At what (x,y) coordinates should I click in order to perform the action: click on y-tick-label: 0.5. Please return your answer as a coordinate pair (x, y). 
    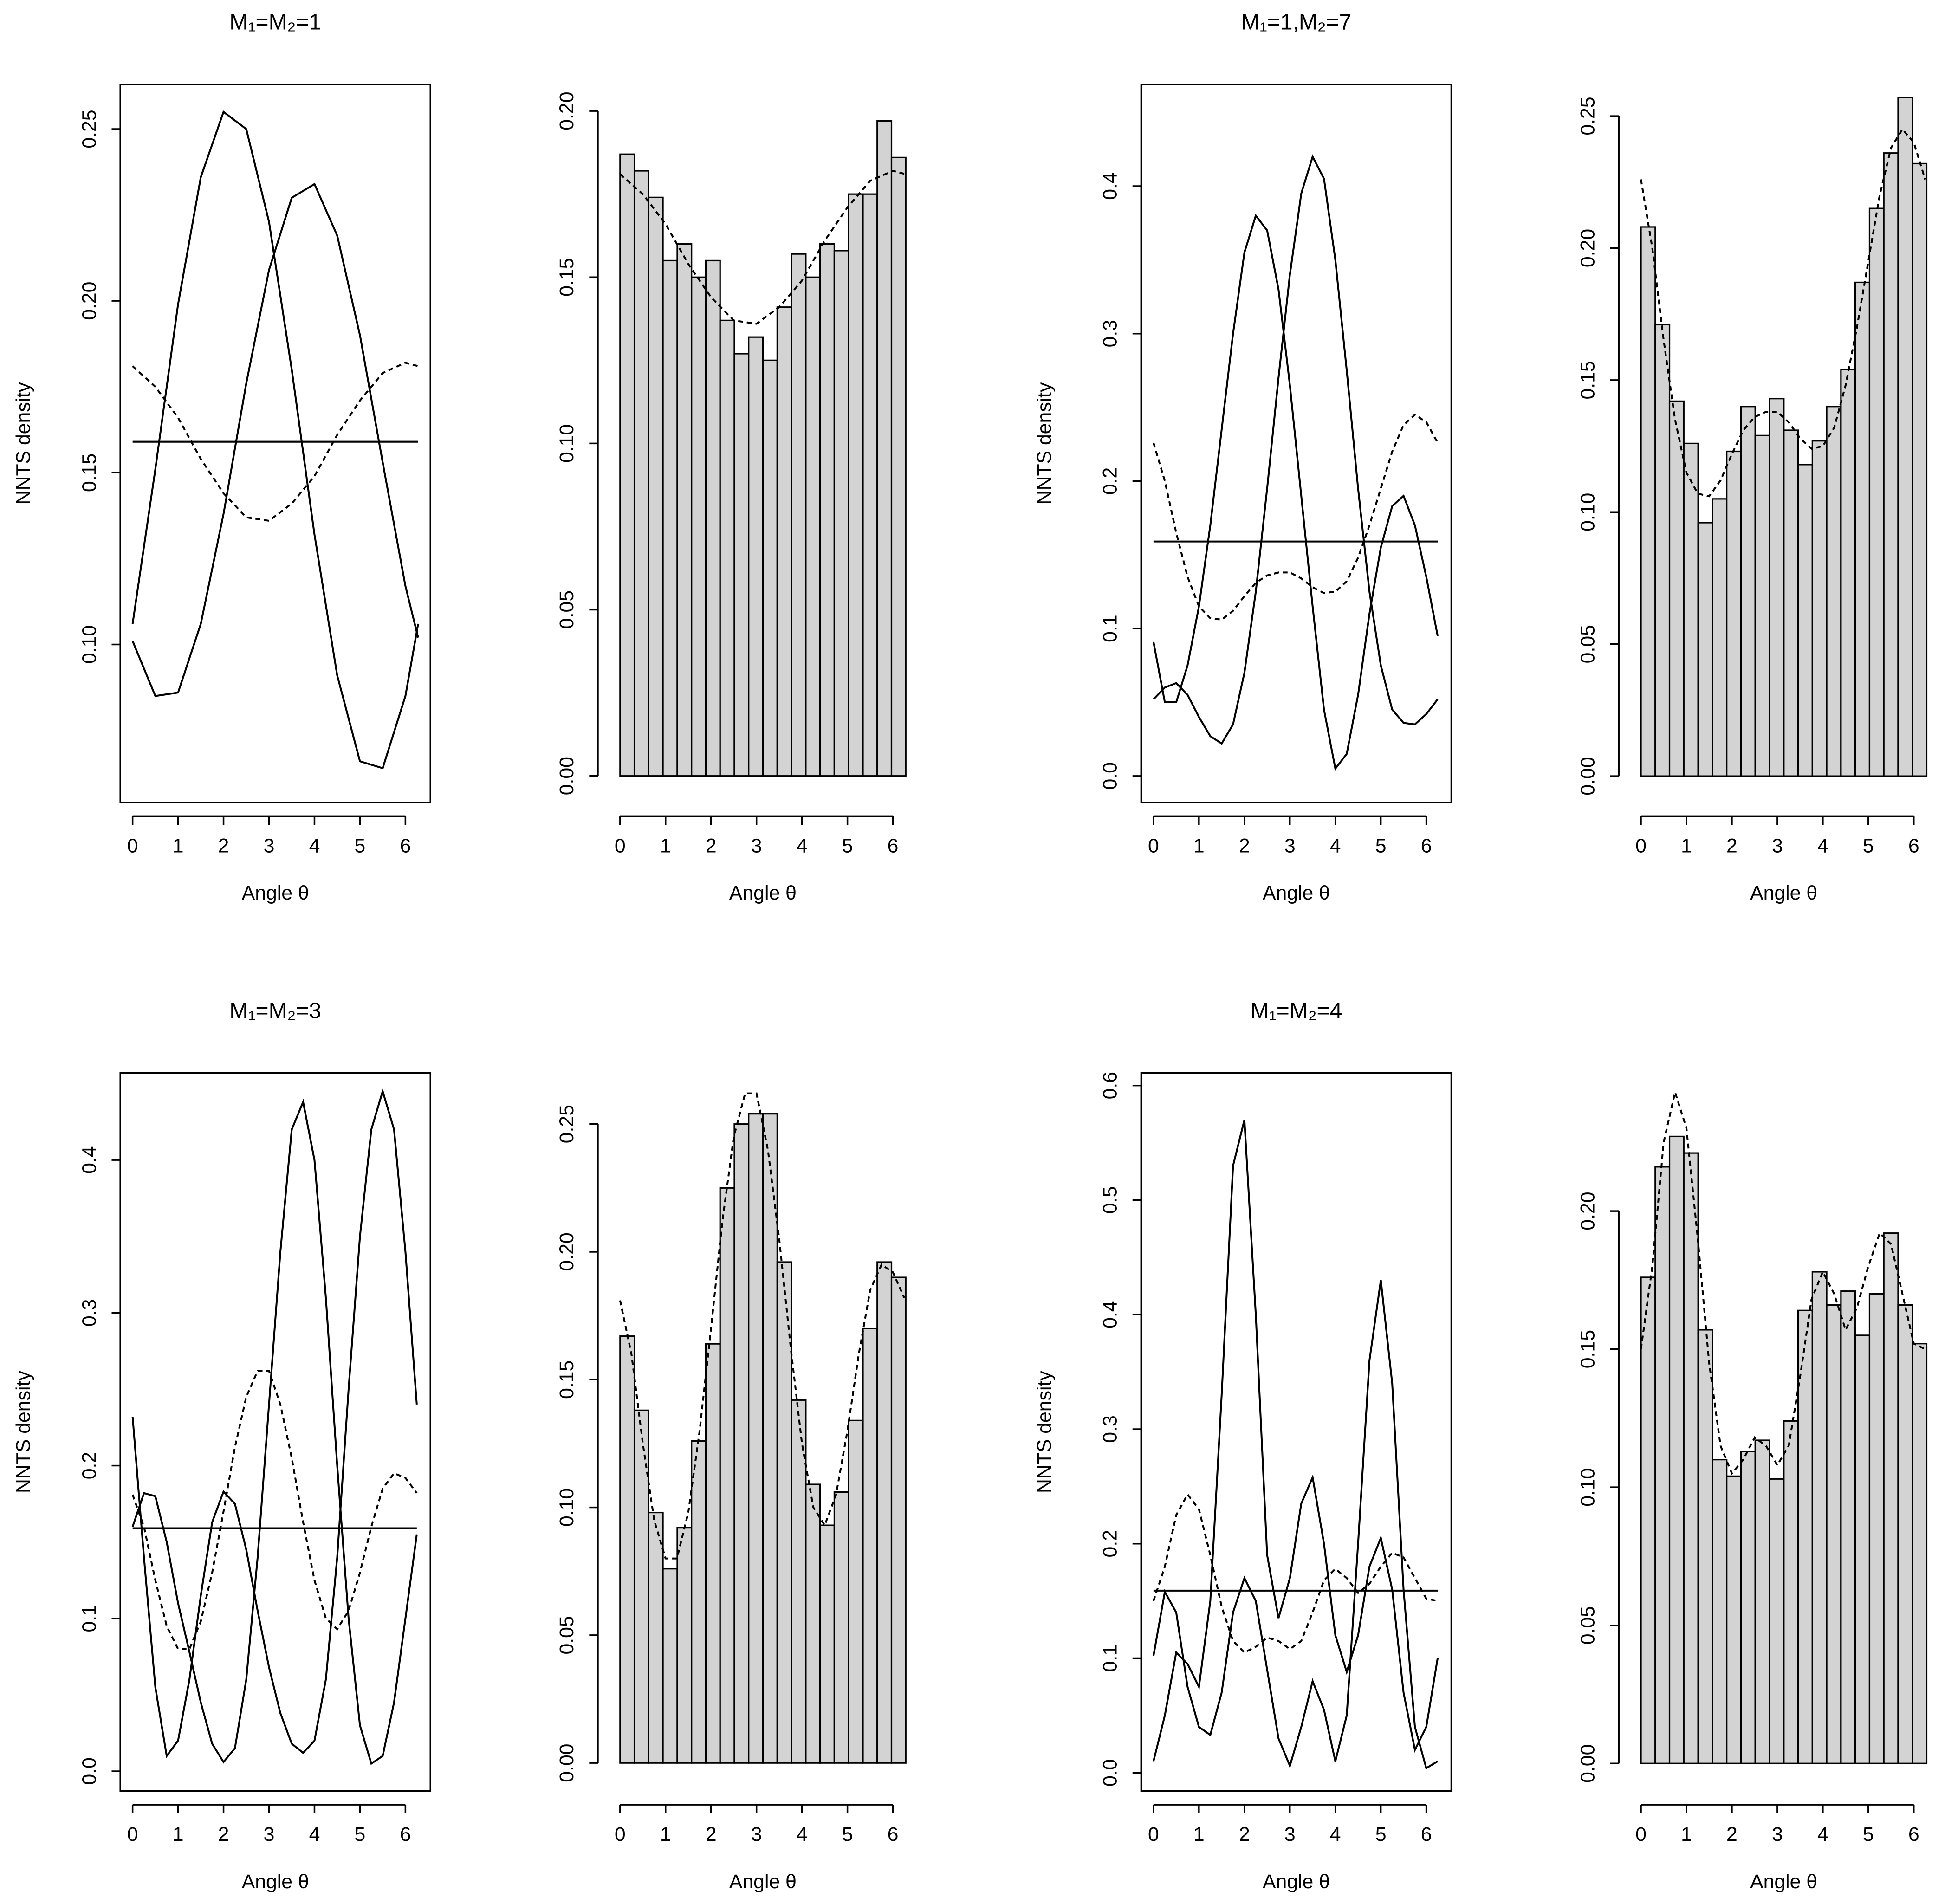
    Looking at the image, I should click on (1110, 1200).